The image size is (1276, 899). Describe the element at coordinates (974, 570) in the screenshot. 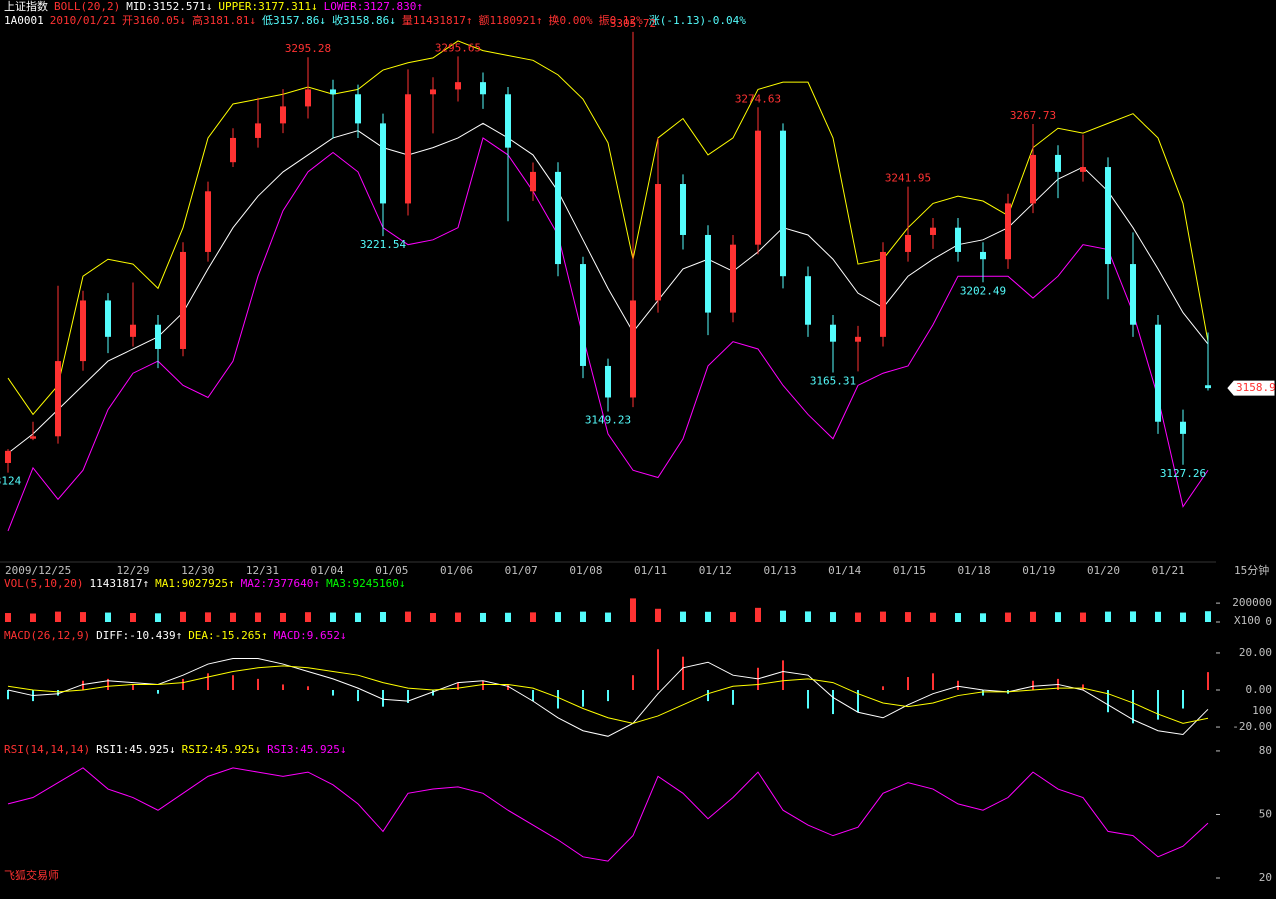

I see `x-tick-label: 01/18` at that location.